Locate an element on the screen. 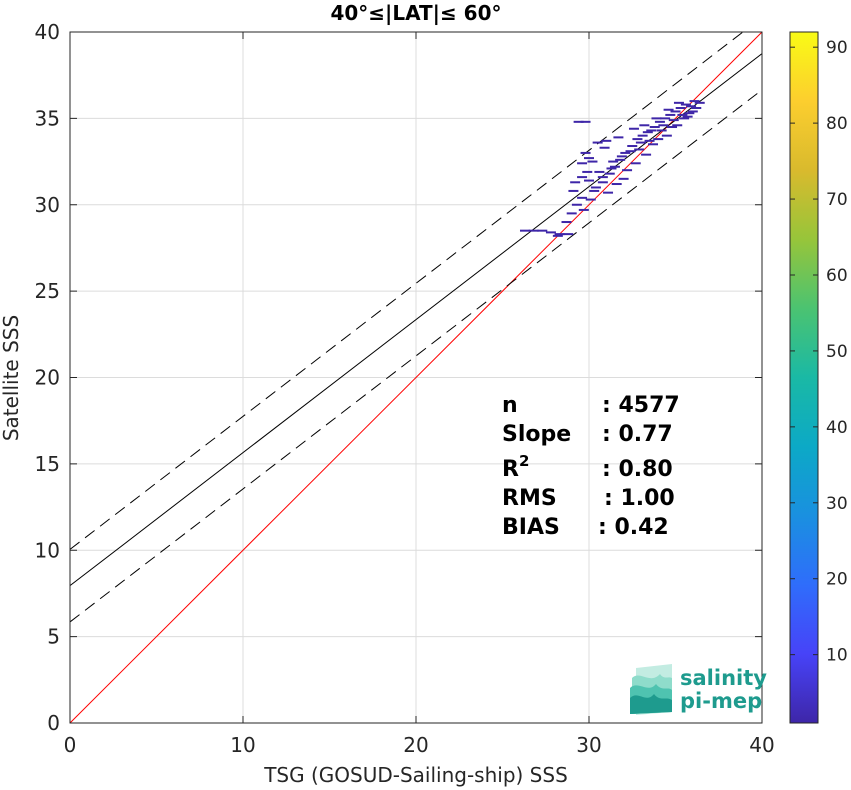 The image size is (851, 790). y-tick-label: 15 is located at coordinates (47, 464).